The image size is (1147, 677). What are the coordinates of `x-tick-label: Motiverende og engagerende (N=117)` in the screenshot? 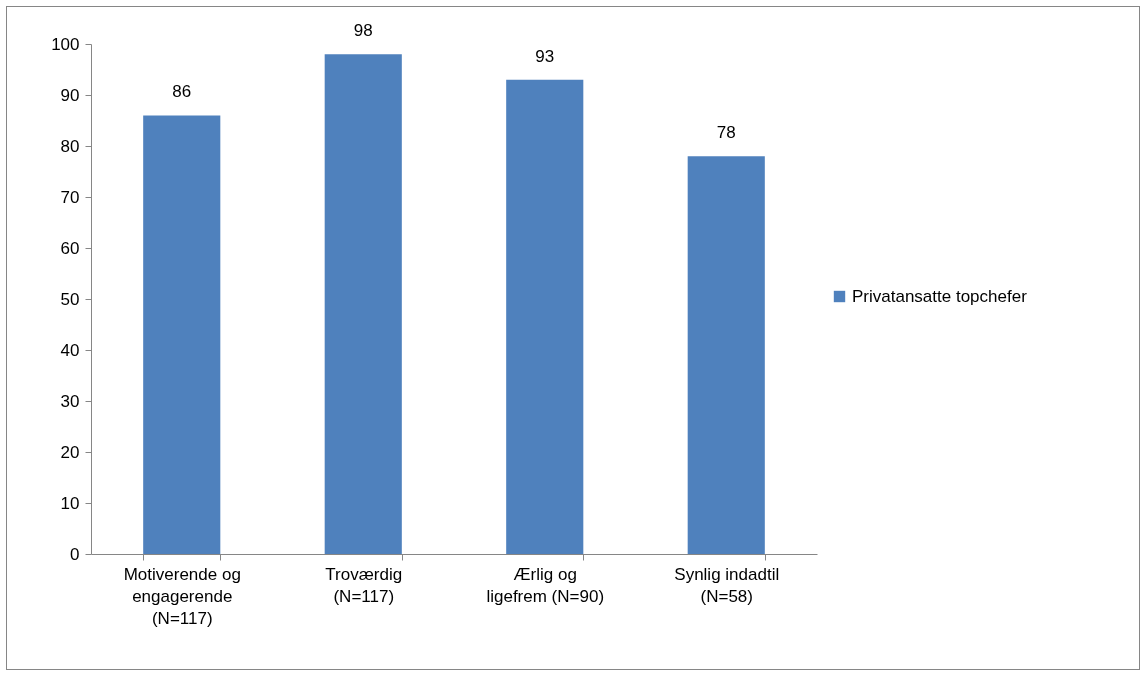 It's located at (182, 596).